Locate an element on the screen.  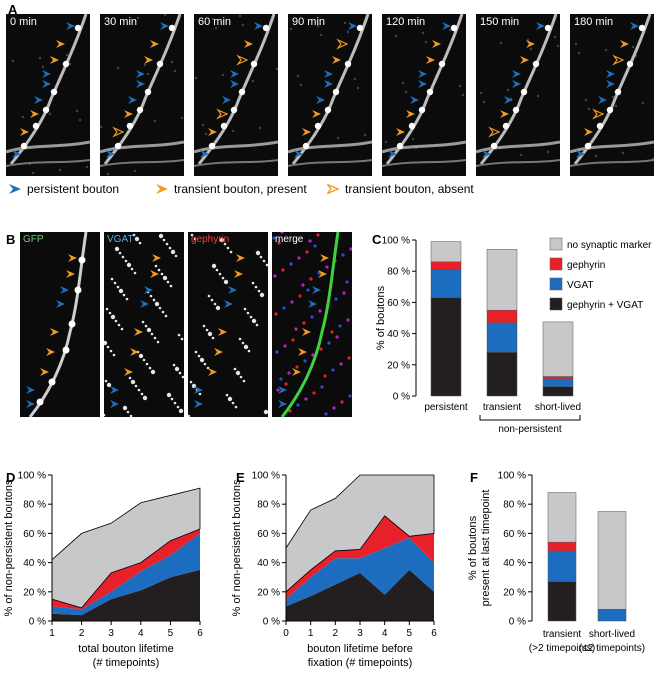
category-sublabel: (≤2 timepoints) is located at coordinates (612, 648).